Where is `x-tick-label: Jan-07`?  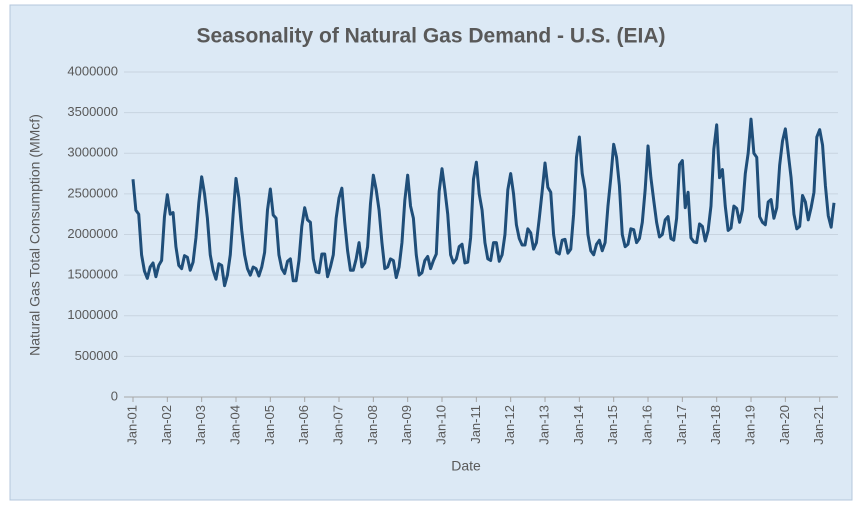 x-tick-label: Jan-07 is located at coordinates (337, 425).